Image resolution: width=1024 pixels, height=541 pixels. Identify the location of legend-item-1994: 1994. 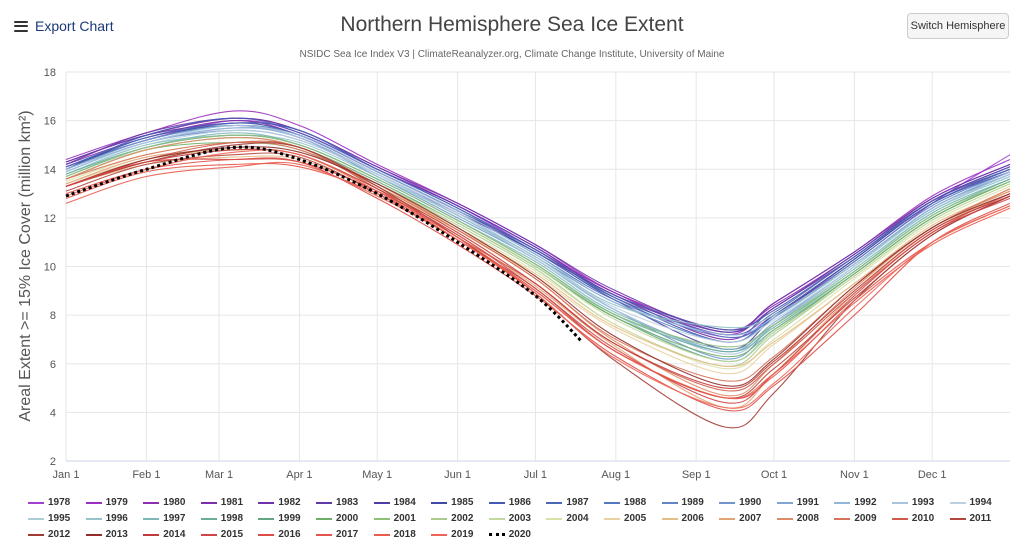
(978, 502).